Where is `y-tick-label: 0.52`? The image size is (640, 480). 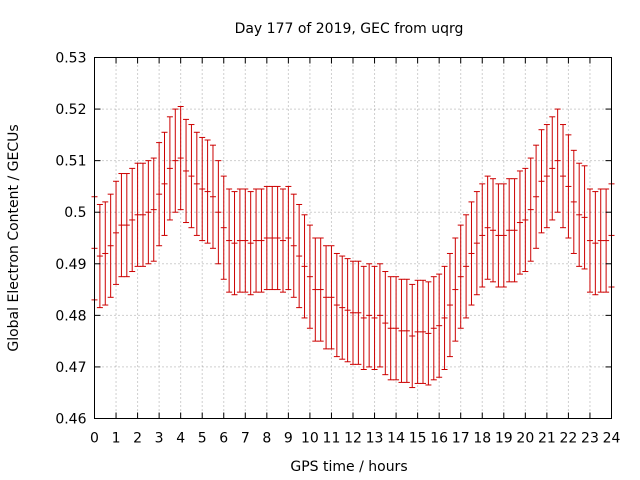
y-tick-label: 0.52 is located at coordinates (70, 110).